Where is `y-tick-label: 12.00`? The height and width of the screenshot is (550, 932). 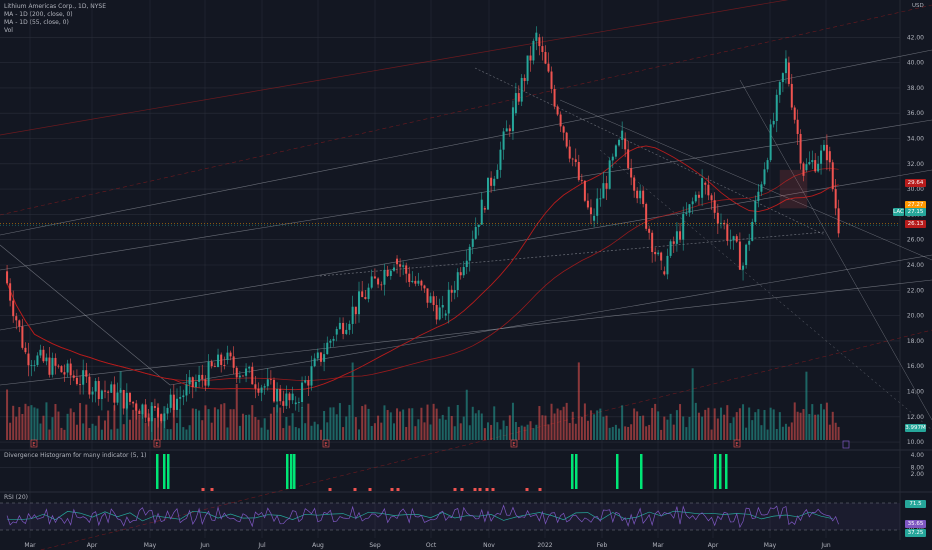
y-tick-label: 12.00 is located at coordinates (915, 417).